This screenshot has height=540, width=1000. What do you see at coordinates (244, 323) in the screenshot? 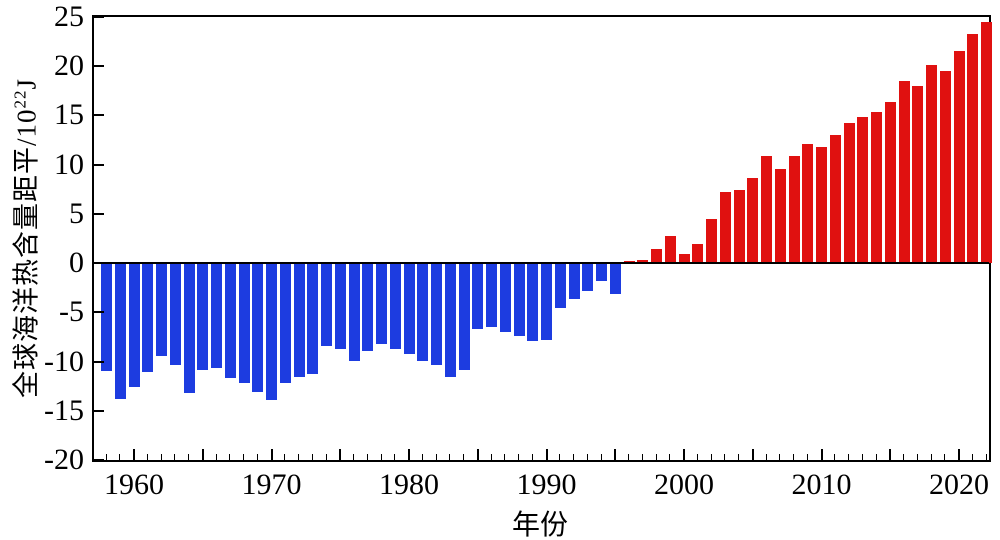
I see `bar-1968` at bounding box center [244, 323].